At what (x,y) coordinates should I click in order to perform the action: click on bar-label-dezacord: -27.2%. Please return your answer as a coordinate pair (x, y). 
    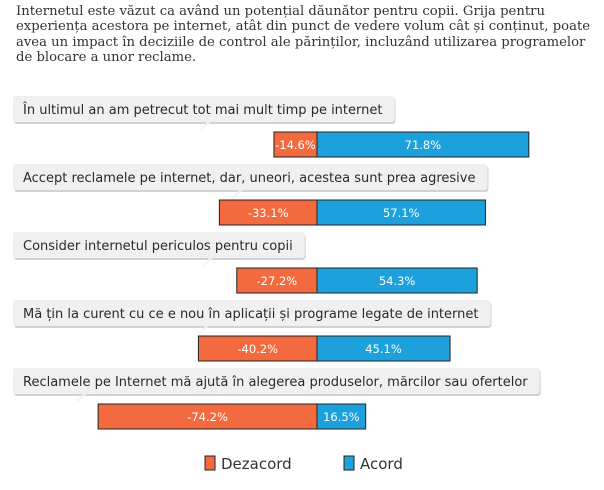
    Looking at the image, I should click on (277, 281).